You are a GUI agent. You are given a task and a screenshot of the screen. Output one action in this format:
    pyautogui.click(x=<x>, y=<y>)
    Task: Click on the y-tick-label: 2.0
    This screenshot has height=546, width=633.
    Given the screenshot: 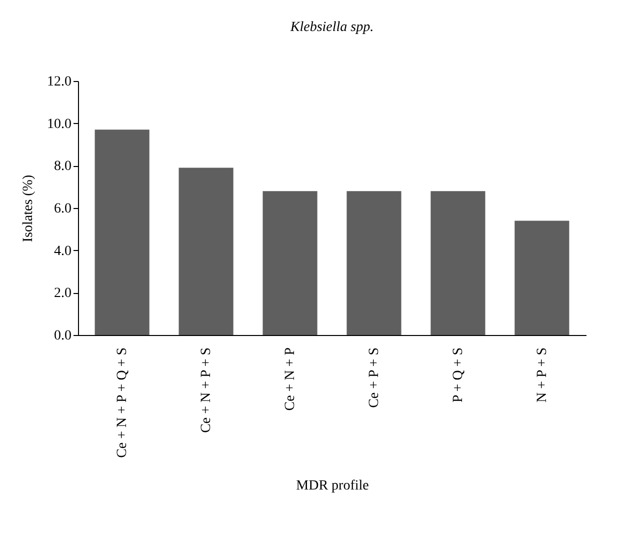 What is the action you would take?
    pyautogui.click(x=63, y=294)
    